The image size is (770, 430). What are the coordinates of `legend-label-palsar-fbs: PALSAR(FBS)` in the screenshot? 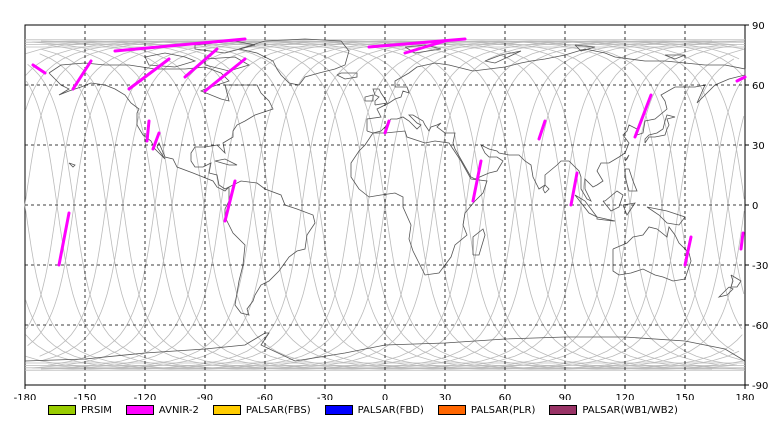 It's located at (278, 410).